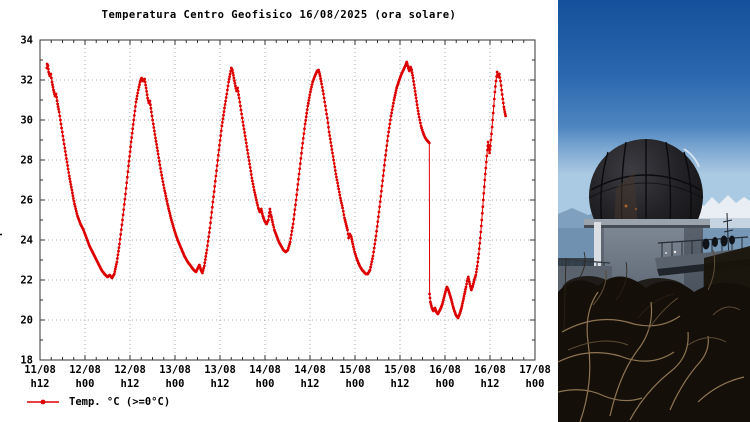 The height and width of the screenshot is (422, 750). Describe the element at coordinates (26, 281) in the screenshot. I see `svg-text: 22` at that location.